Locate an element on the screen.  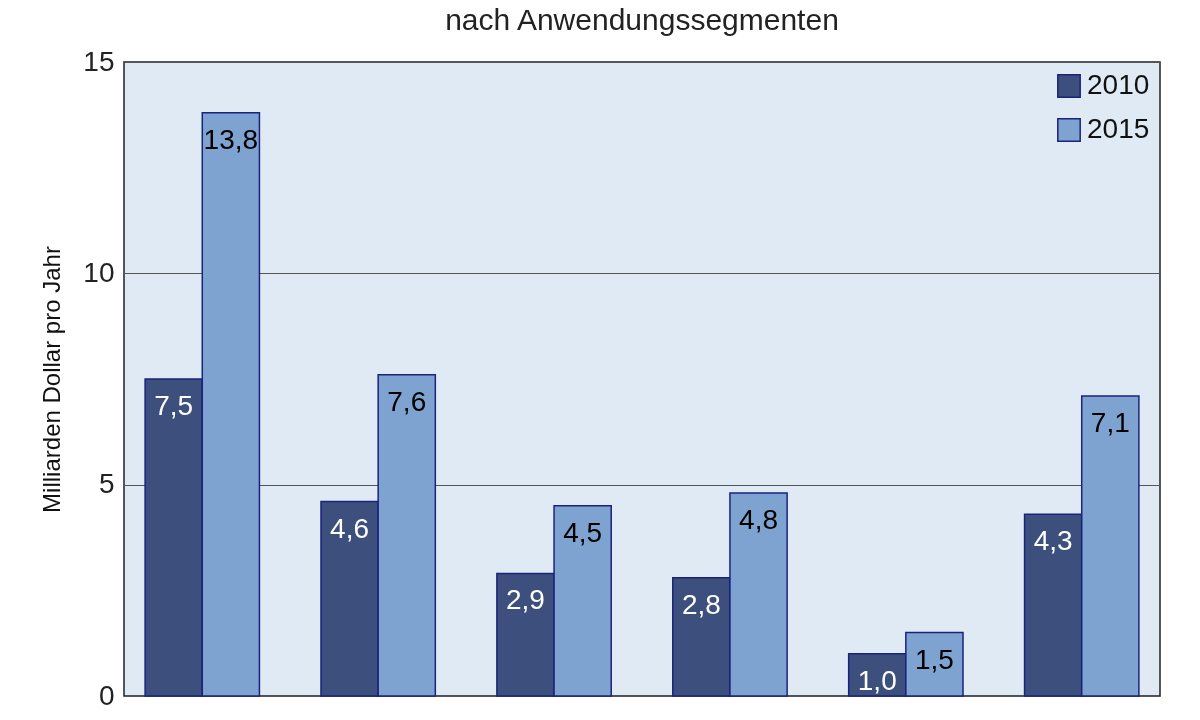
data-label: 7,1 is located at coordinates (1110, 422).